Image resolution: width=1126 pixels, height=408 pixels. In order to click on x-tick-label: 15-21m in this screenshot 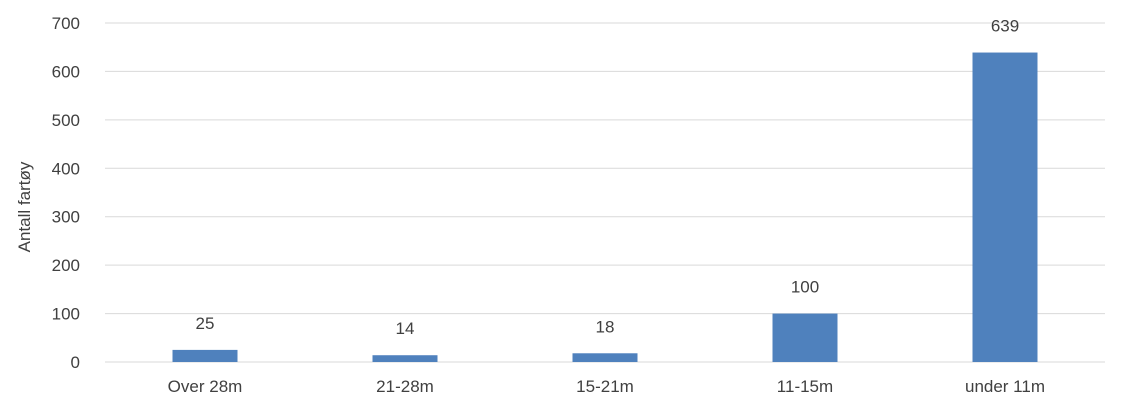, I will do `click(605, 386)`.